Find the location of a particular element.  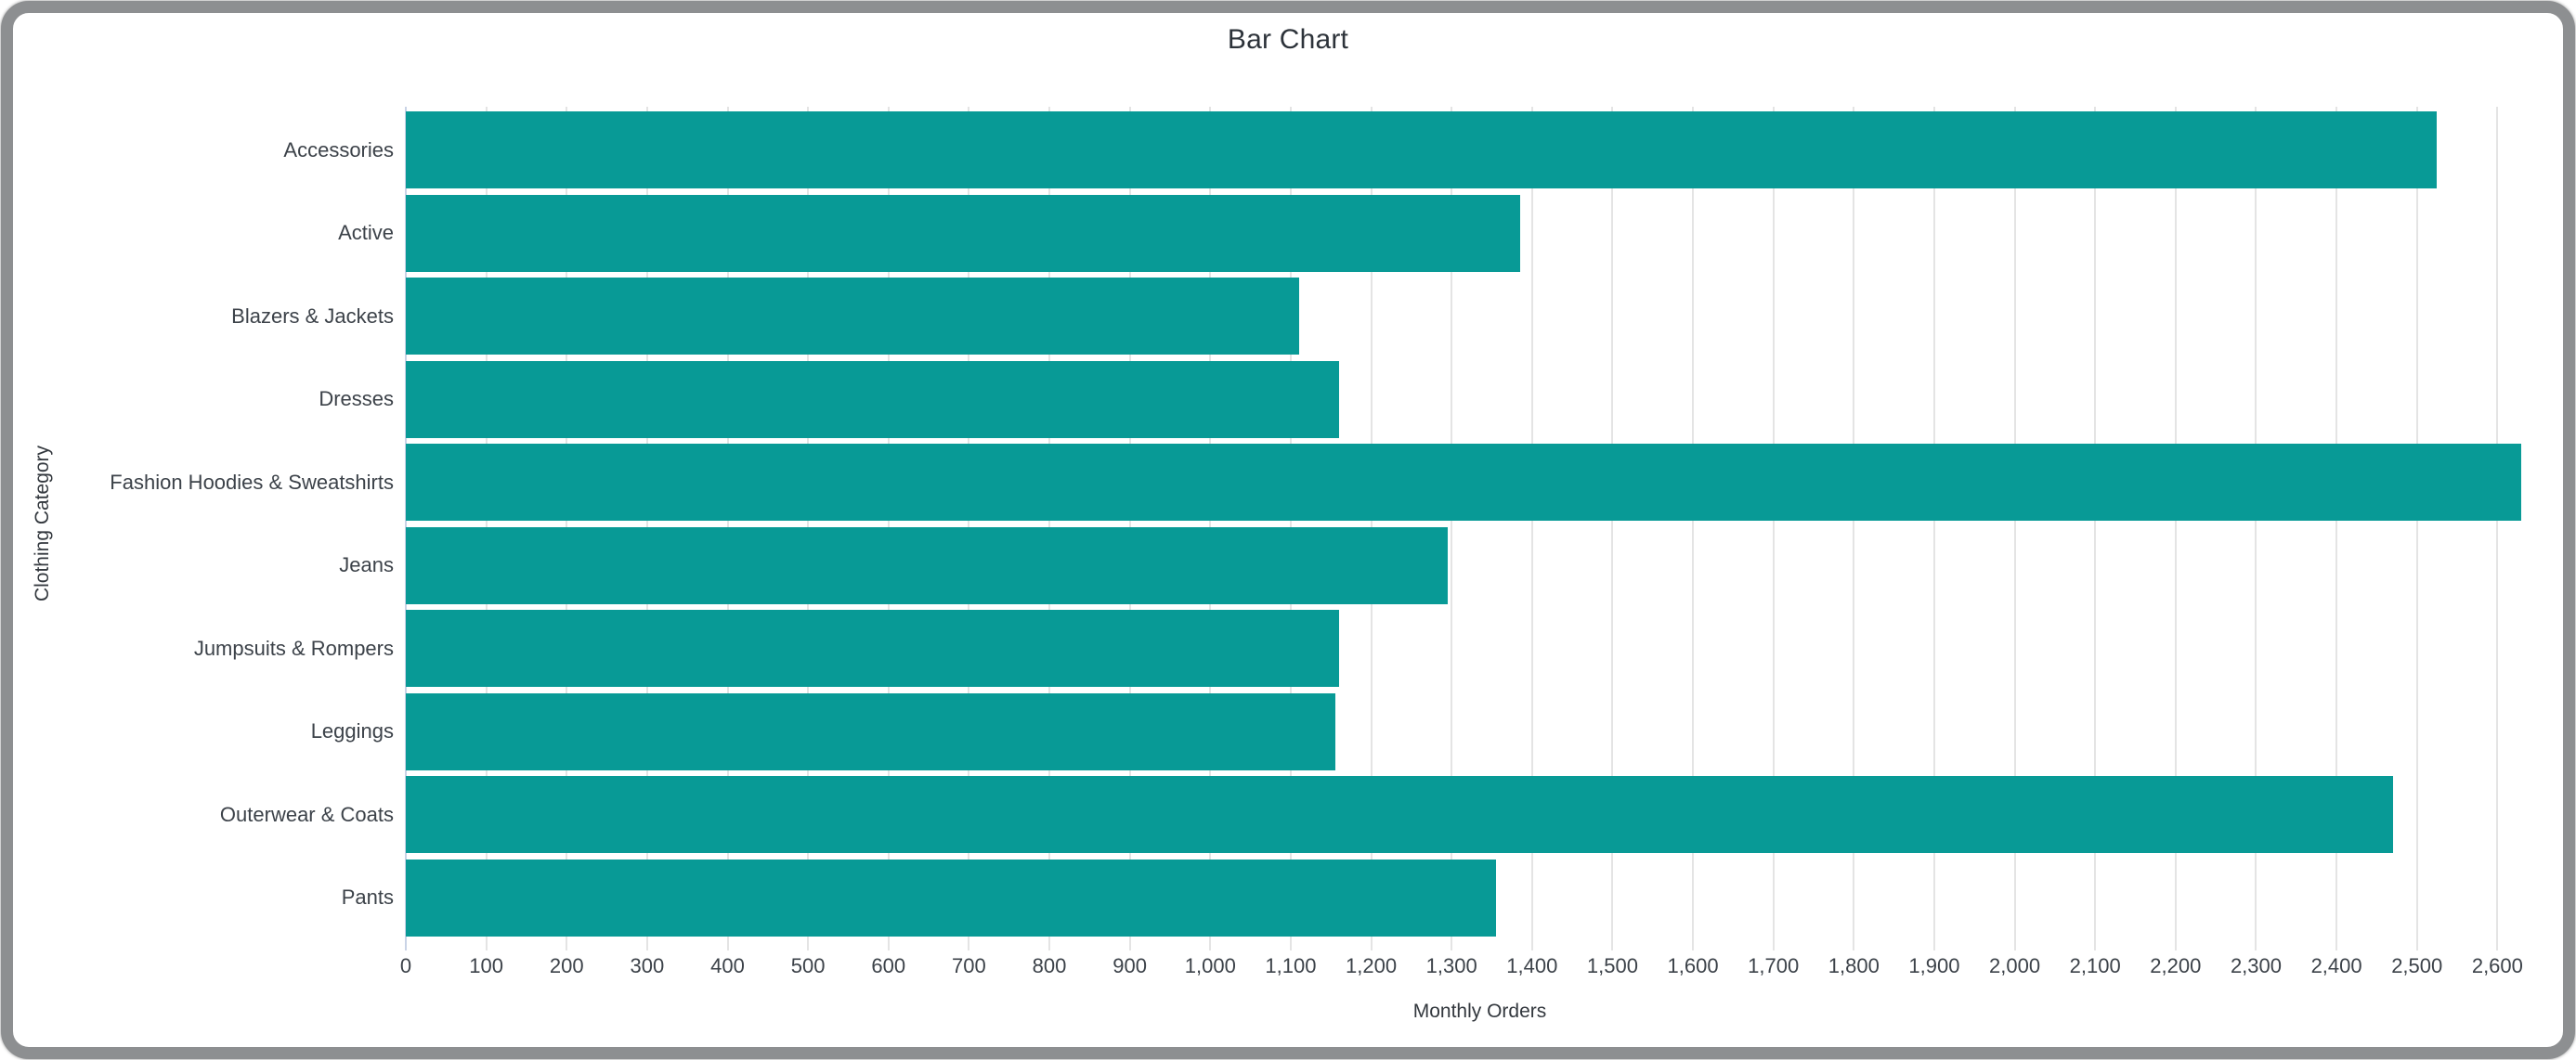

y-tick-label: Outerwear & Coats is located at coordinates (307, 814).